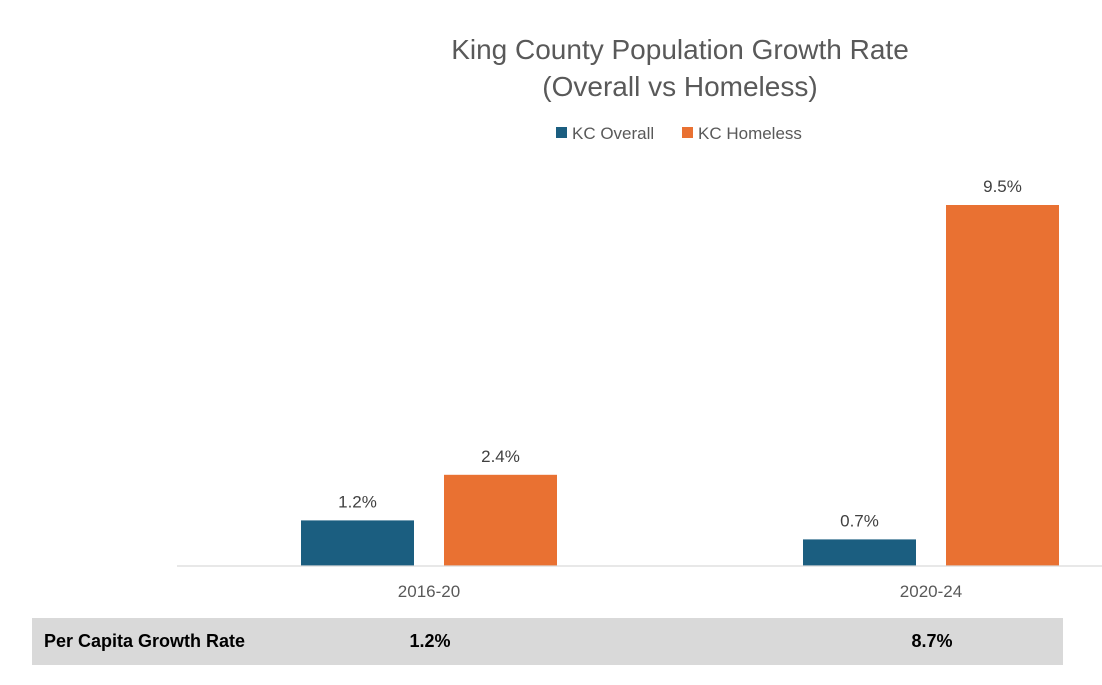  What do you see at coordinates (679, 133) in the screenshot?
I see `legend: KC Overall KC Homeless` at bounding box center [679, 133].